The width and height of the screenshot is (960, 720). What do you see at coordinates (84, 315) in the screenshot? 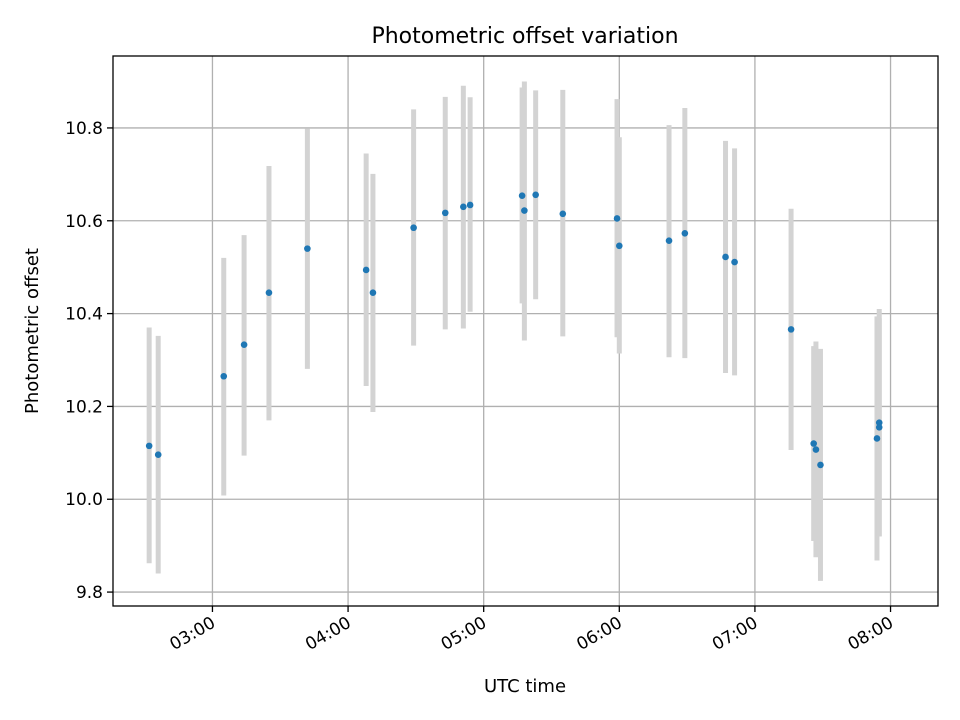
I see `y-tick-label: 10.4` at bounding box center [84, 315].